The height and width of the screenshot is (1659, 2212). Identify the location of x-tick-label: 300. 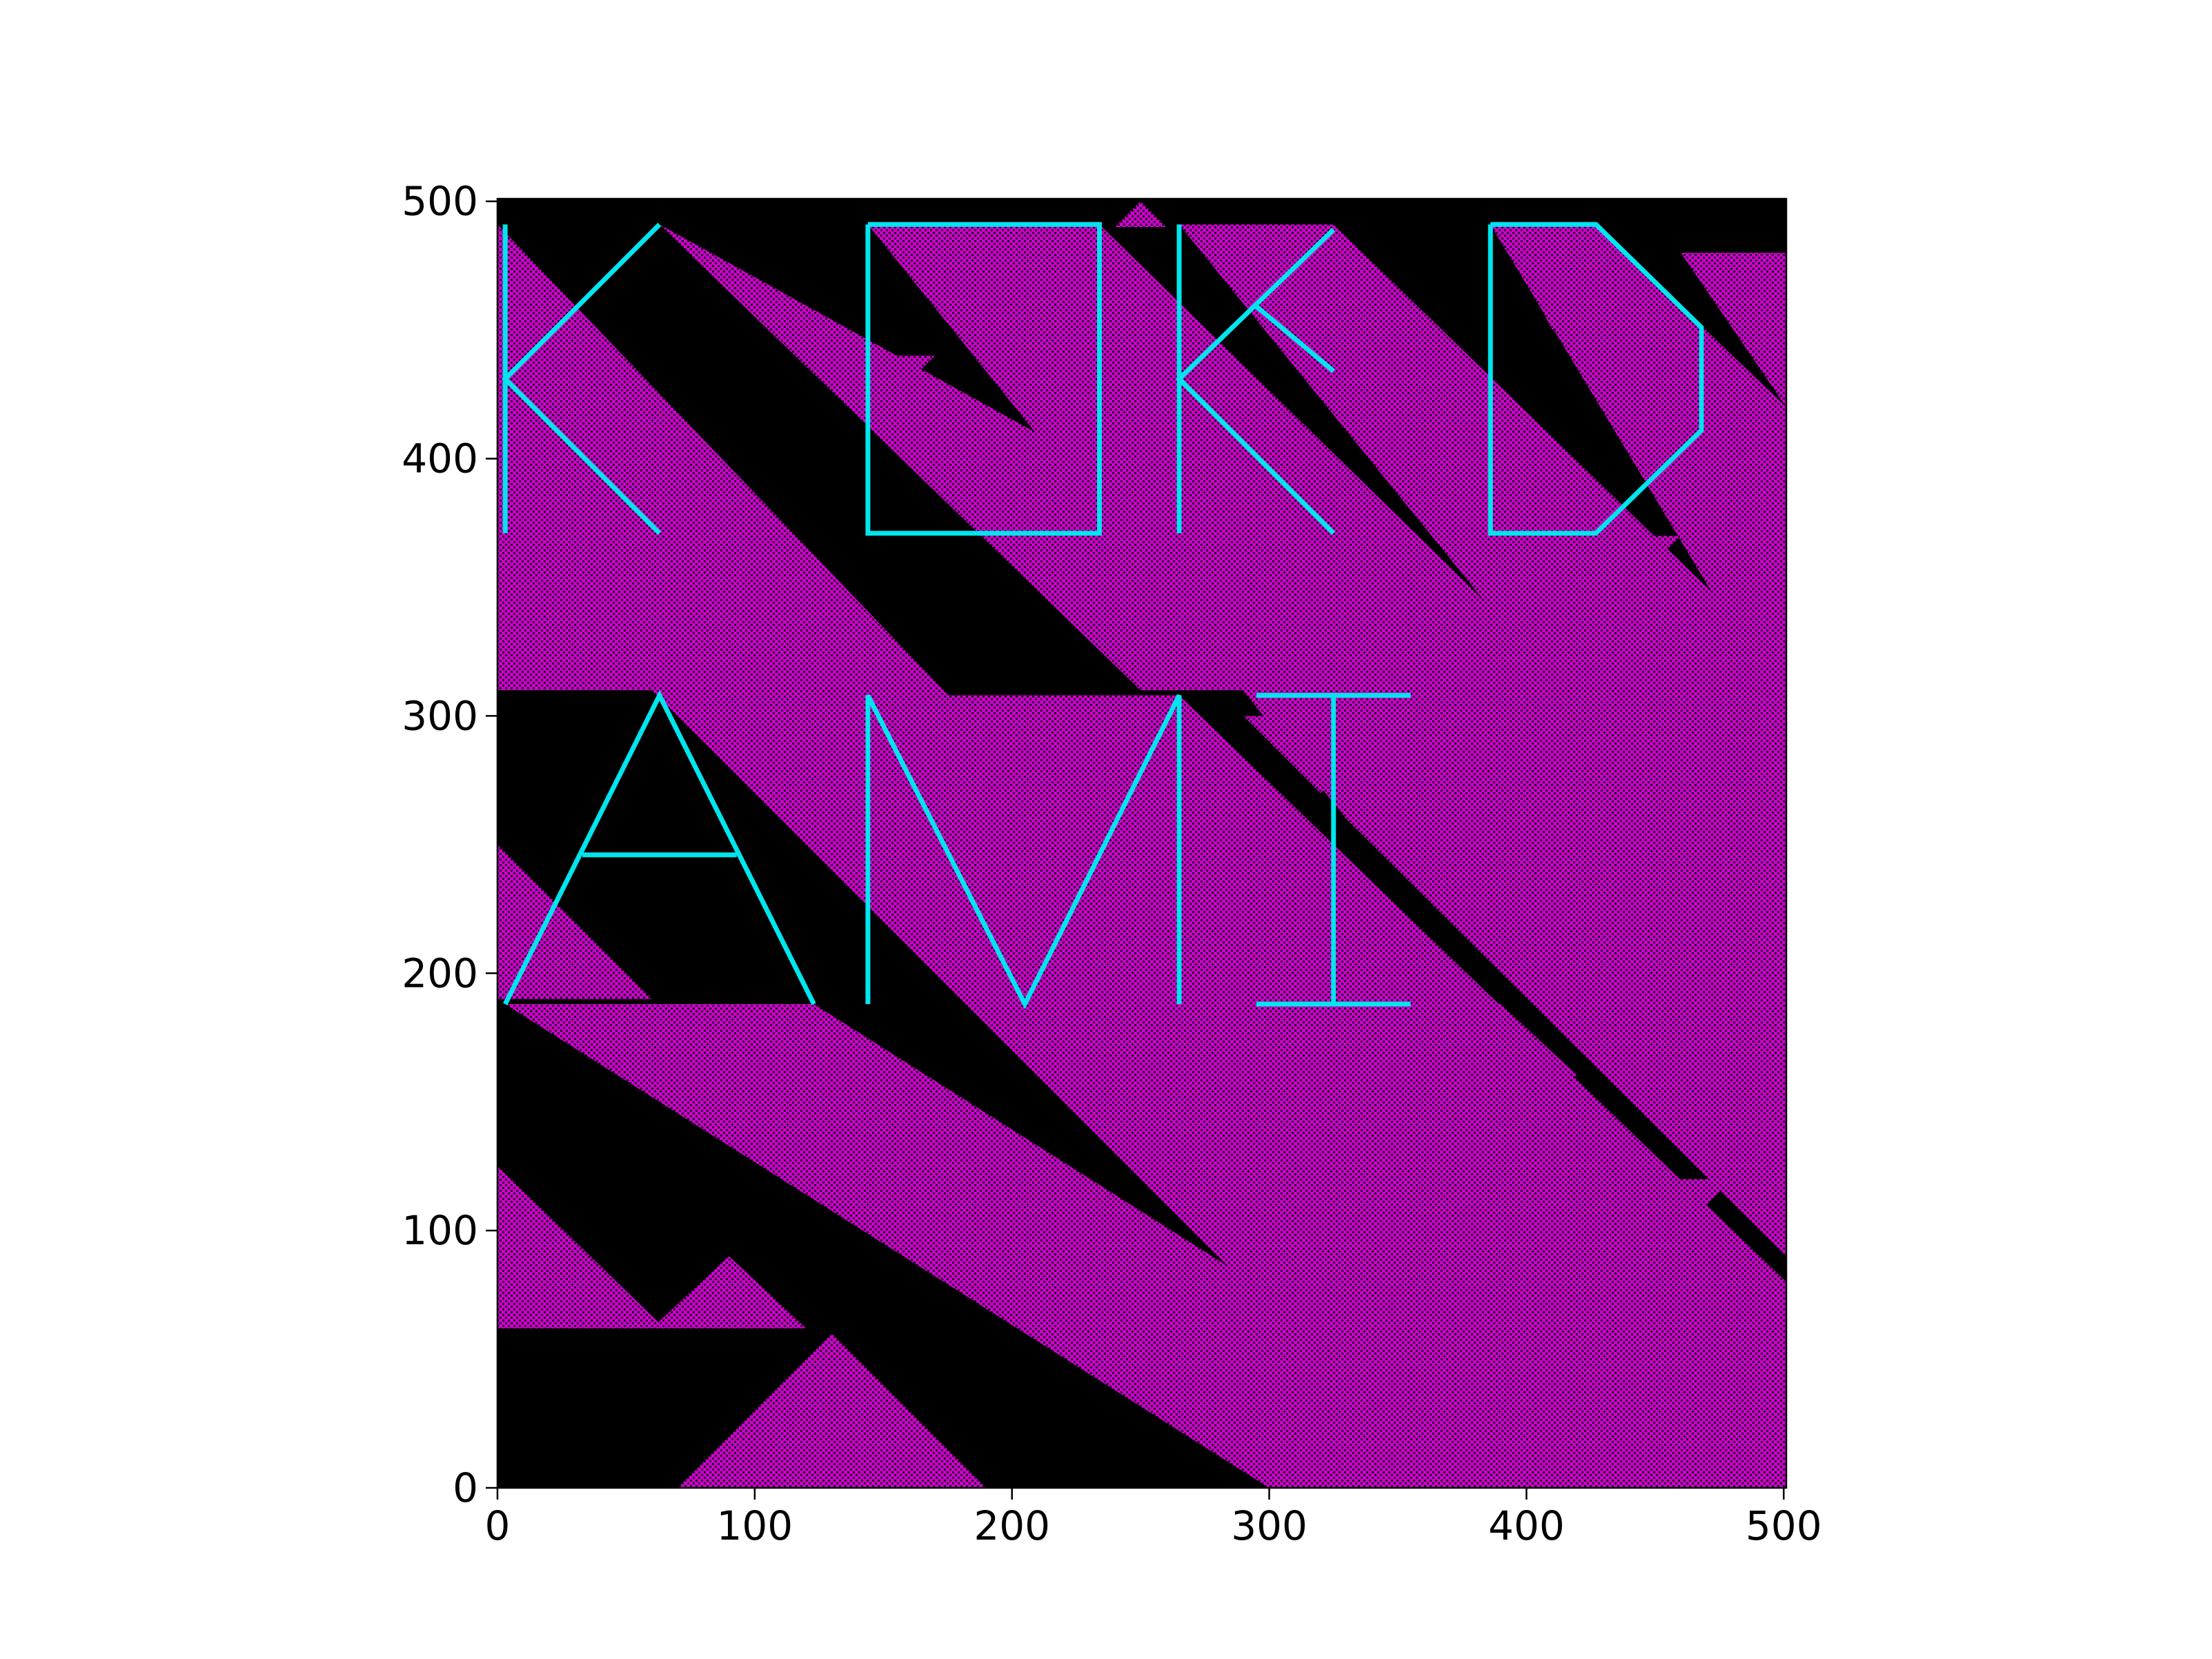
(1269, 1525).